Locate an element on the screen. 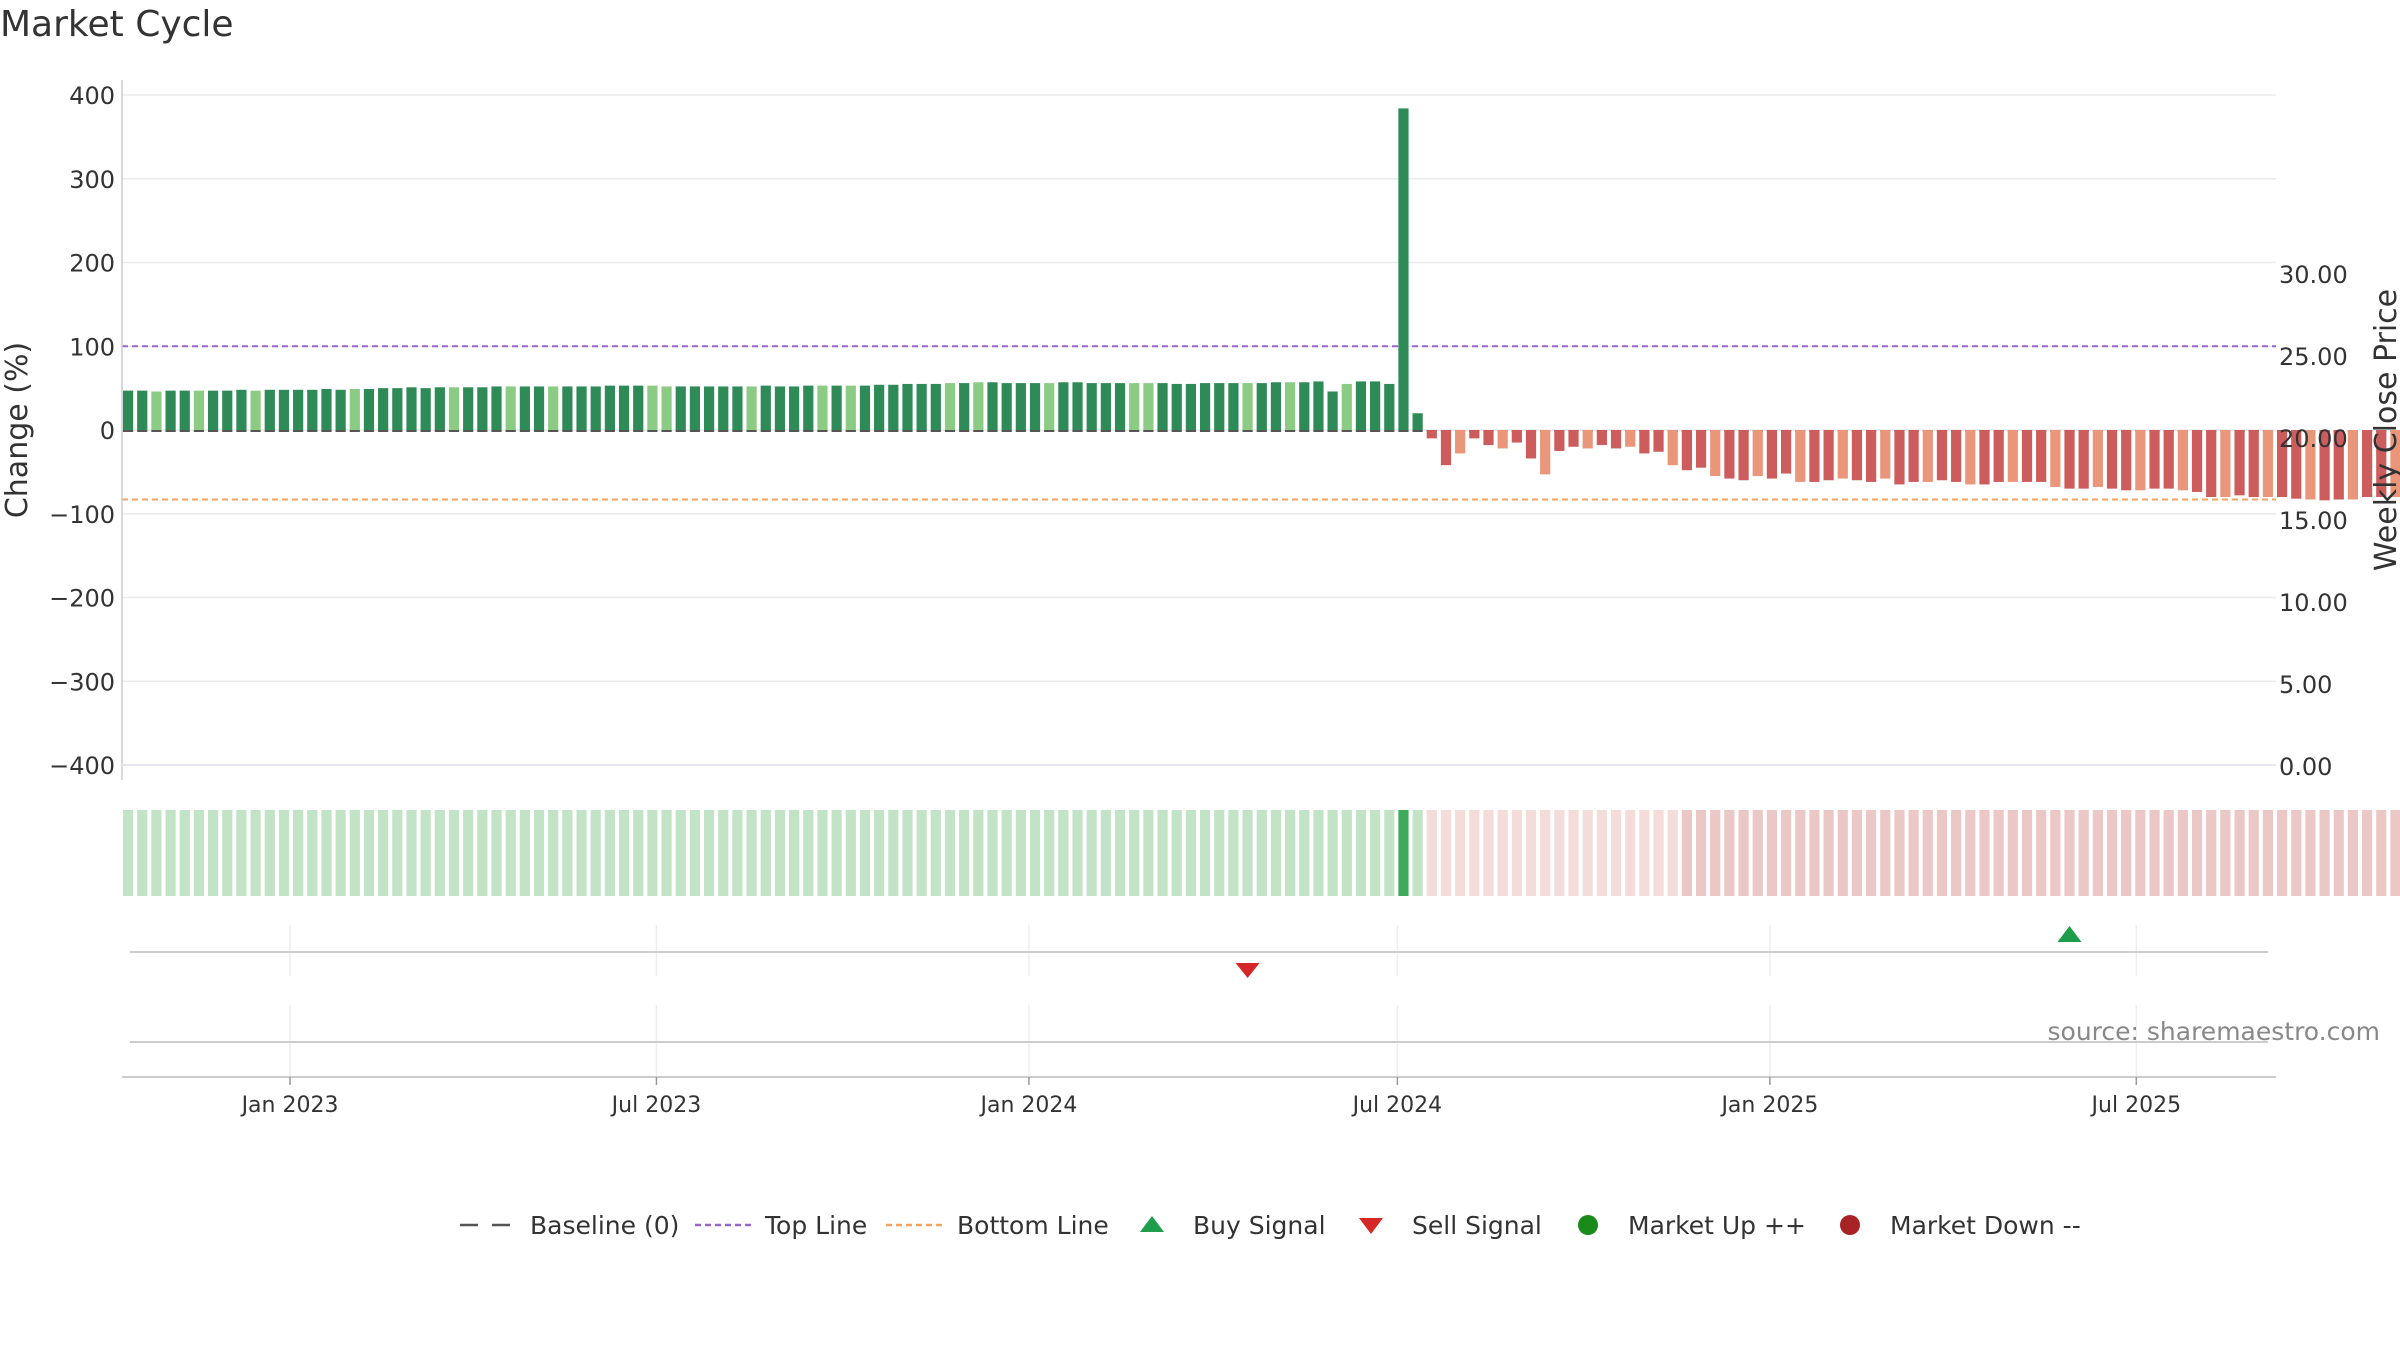 The image size is (2400, 1350). legend-entry: Market Down -- is located at coordinates (1985, 1225).